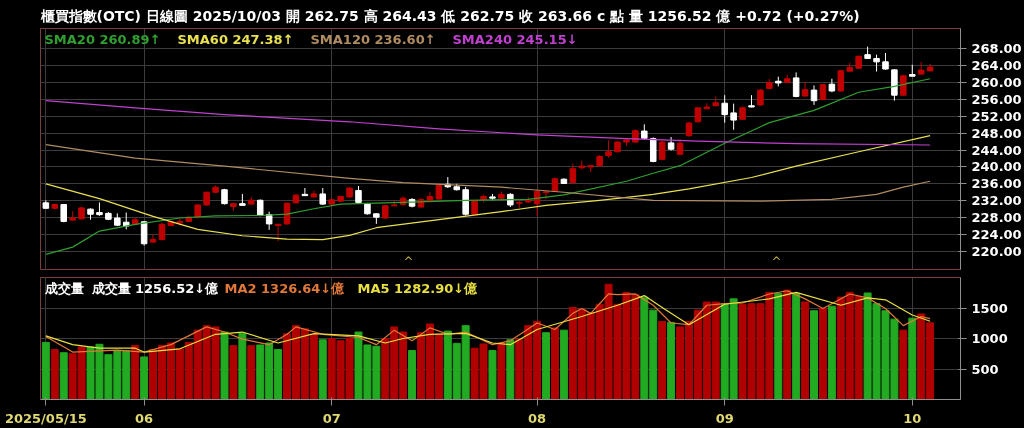 This screenshot has width=1024, height=428. What do you see at coordinates (724, 418) in the screenshot?
I see `x-tick-label: 09` at bounding box center [724, 418].